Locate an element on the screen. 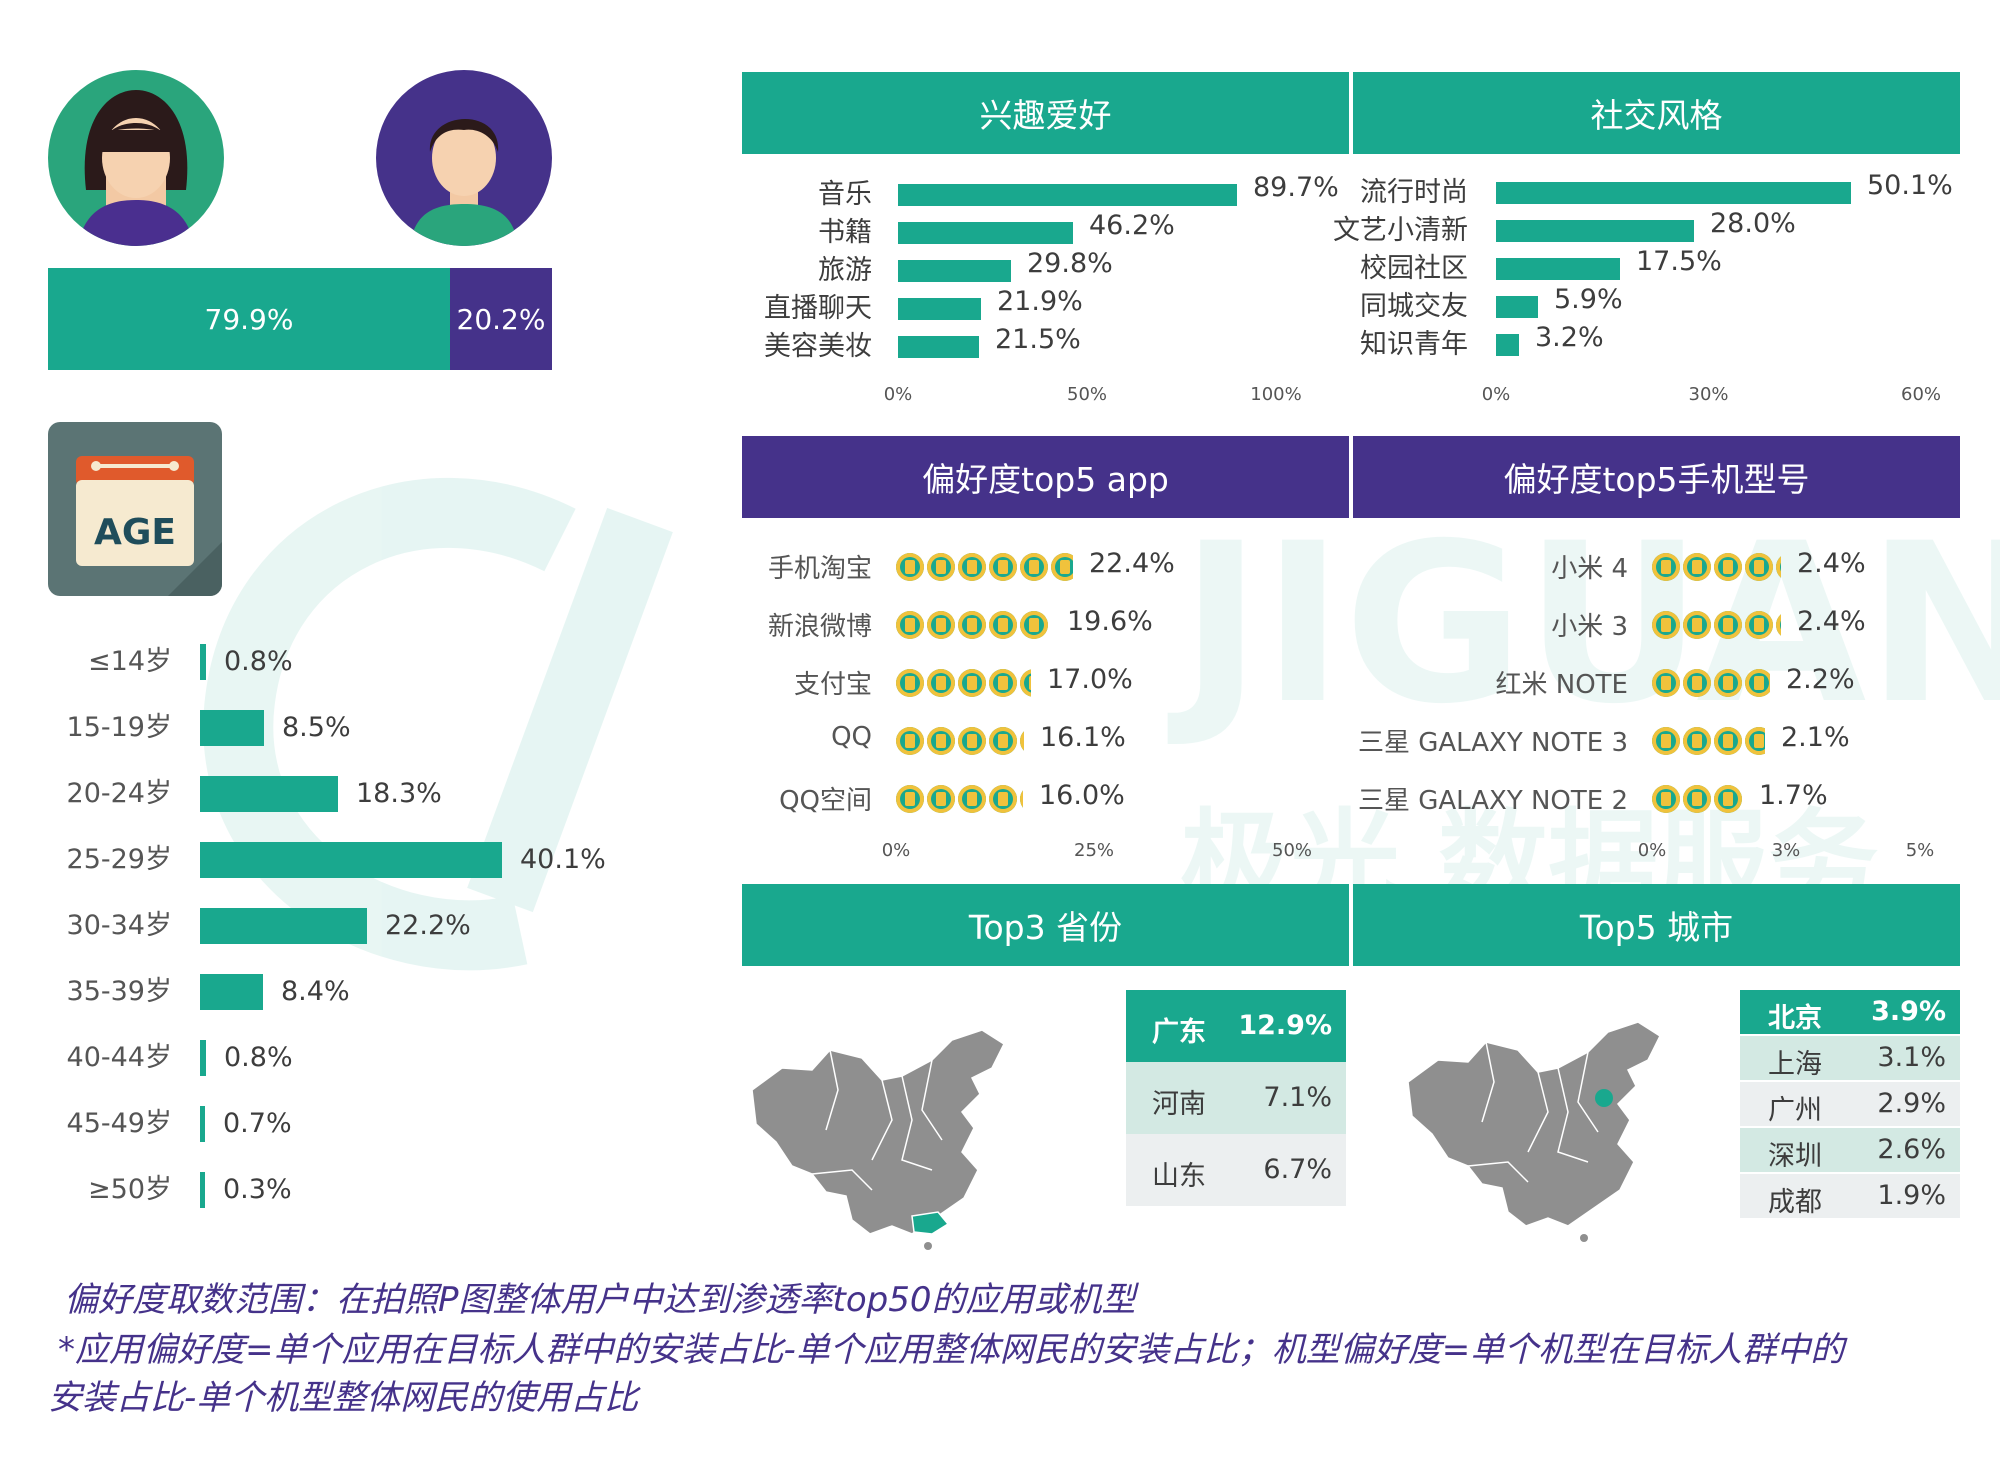 The width and height of the screenshot is (2000, 1459). axis-tick-label: 25% is located at coordinates (1094, 850).